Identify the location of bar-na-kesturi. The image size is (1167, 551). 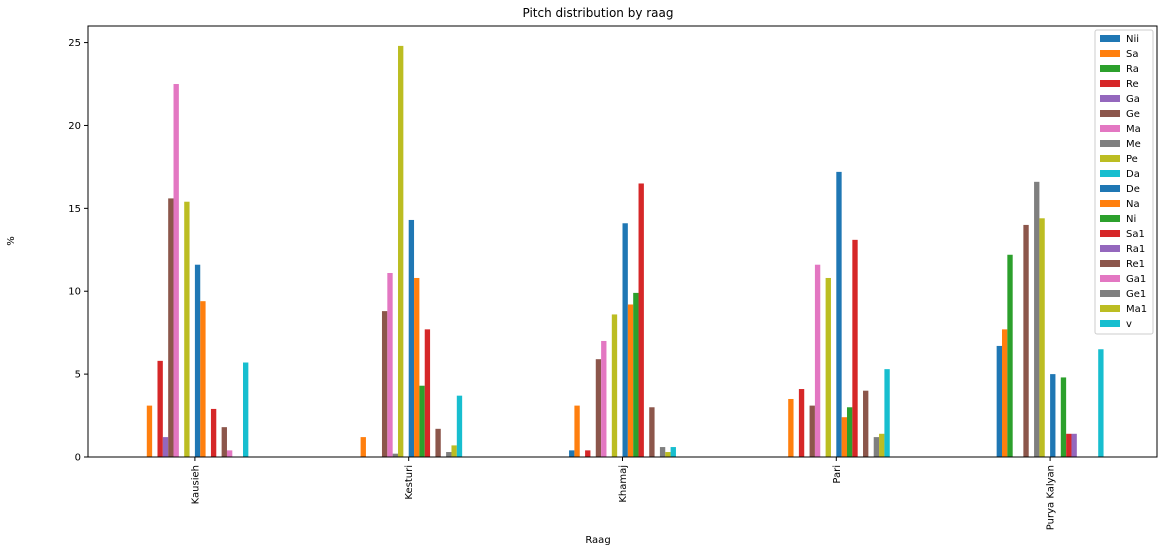
(417, 367).